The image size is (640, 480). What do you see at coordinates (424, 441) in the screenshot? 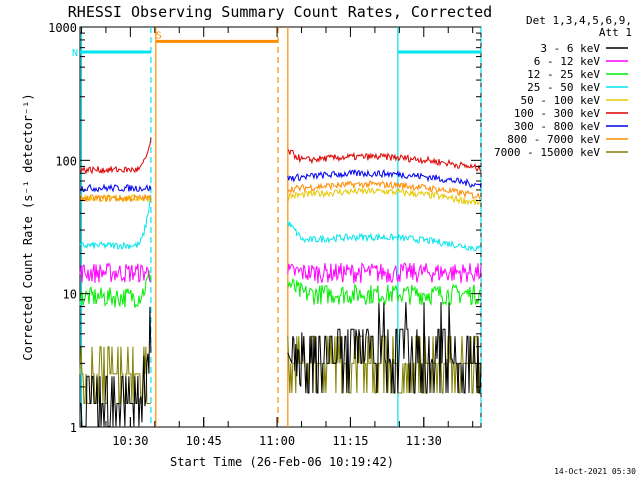
I see `x-tick-label: 11:30` at bounding box center [424, 441].